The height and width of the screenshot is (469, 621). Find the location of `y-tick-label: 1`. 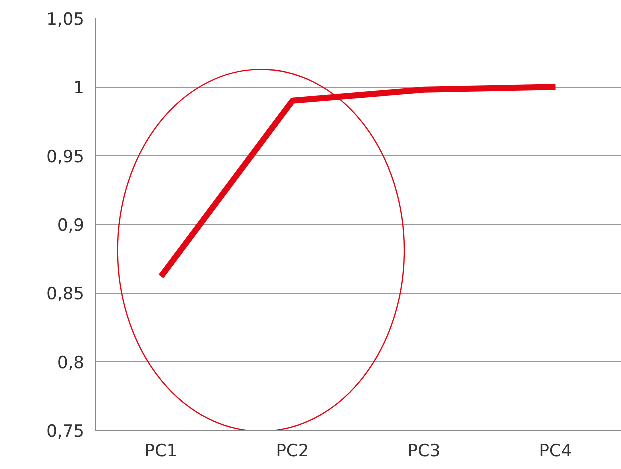

y-tick-label: 1 is located at coordinates (79, 88).